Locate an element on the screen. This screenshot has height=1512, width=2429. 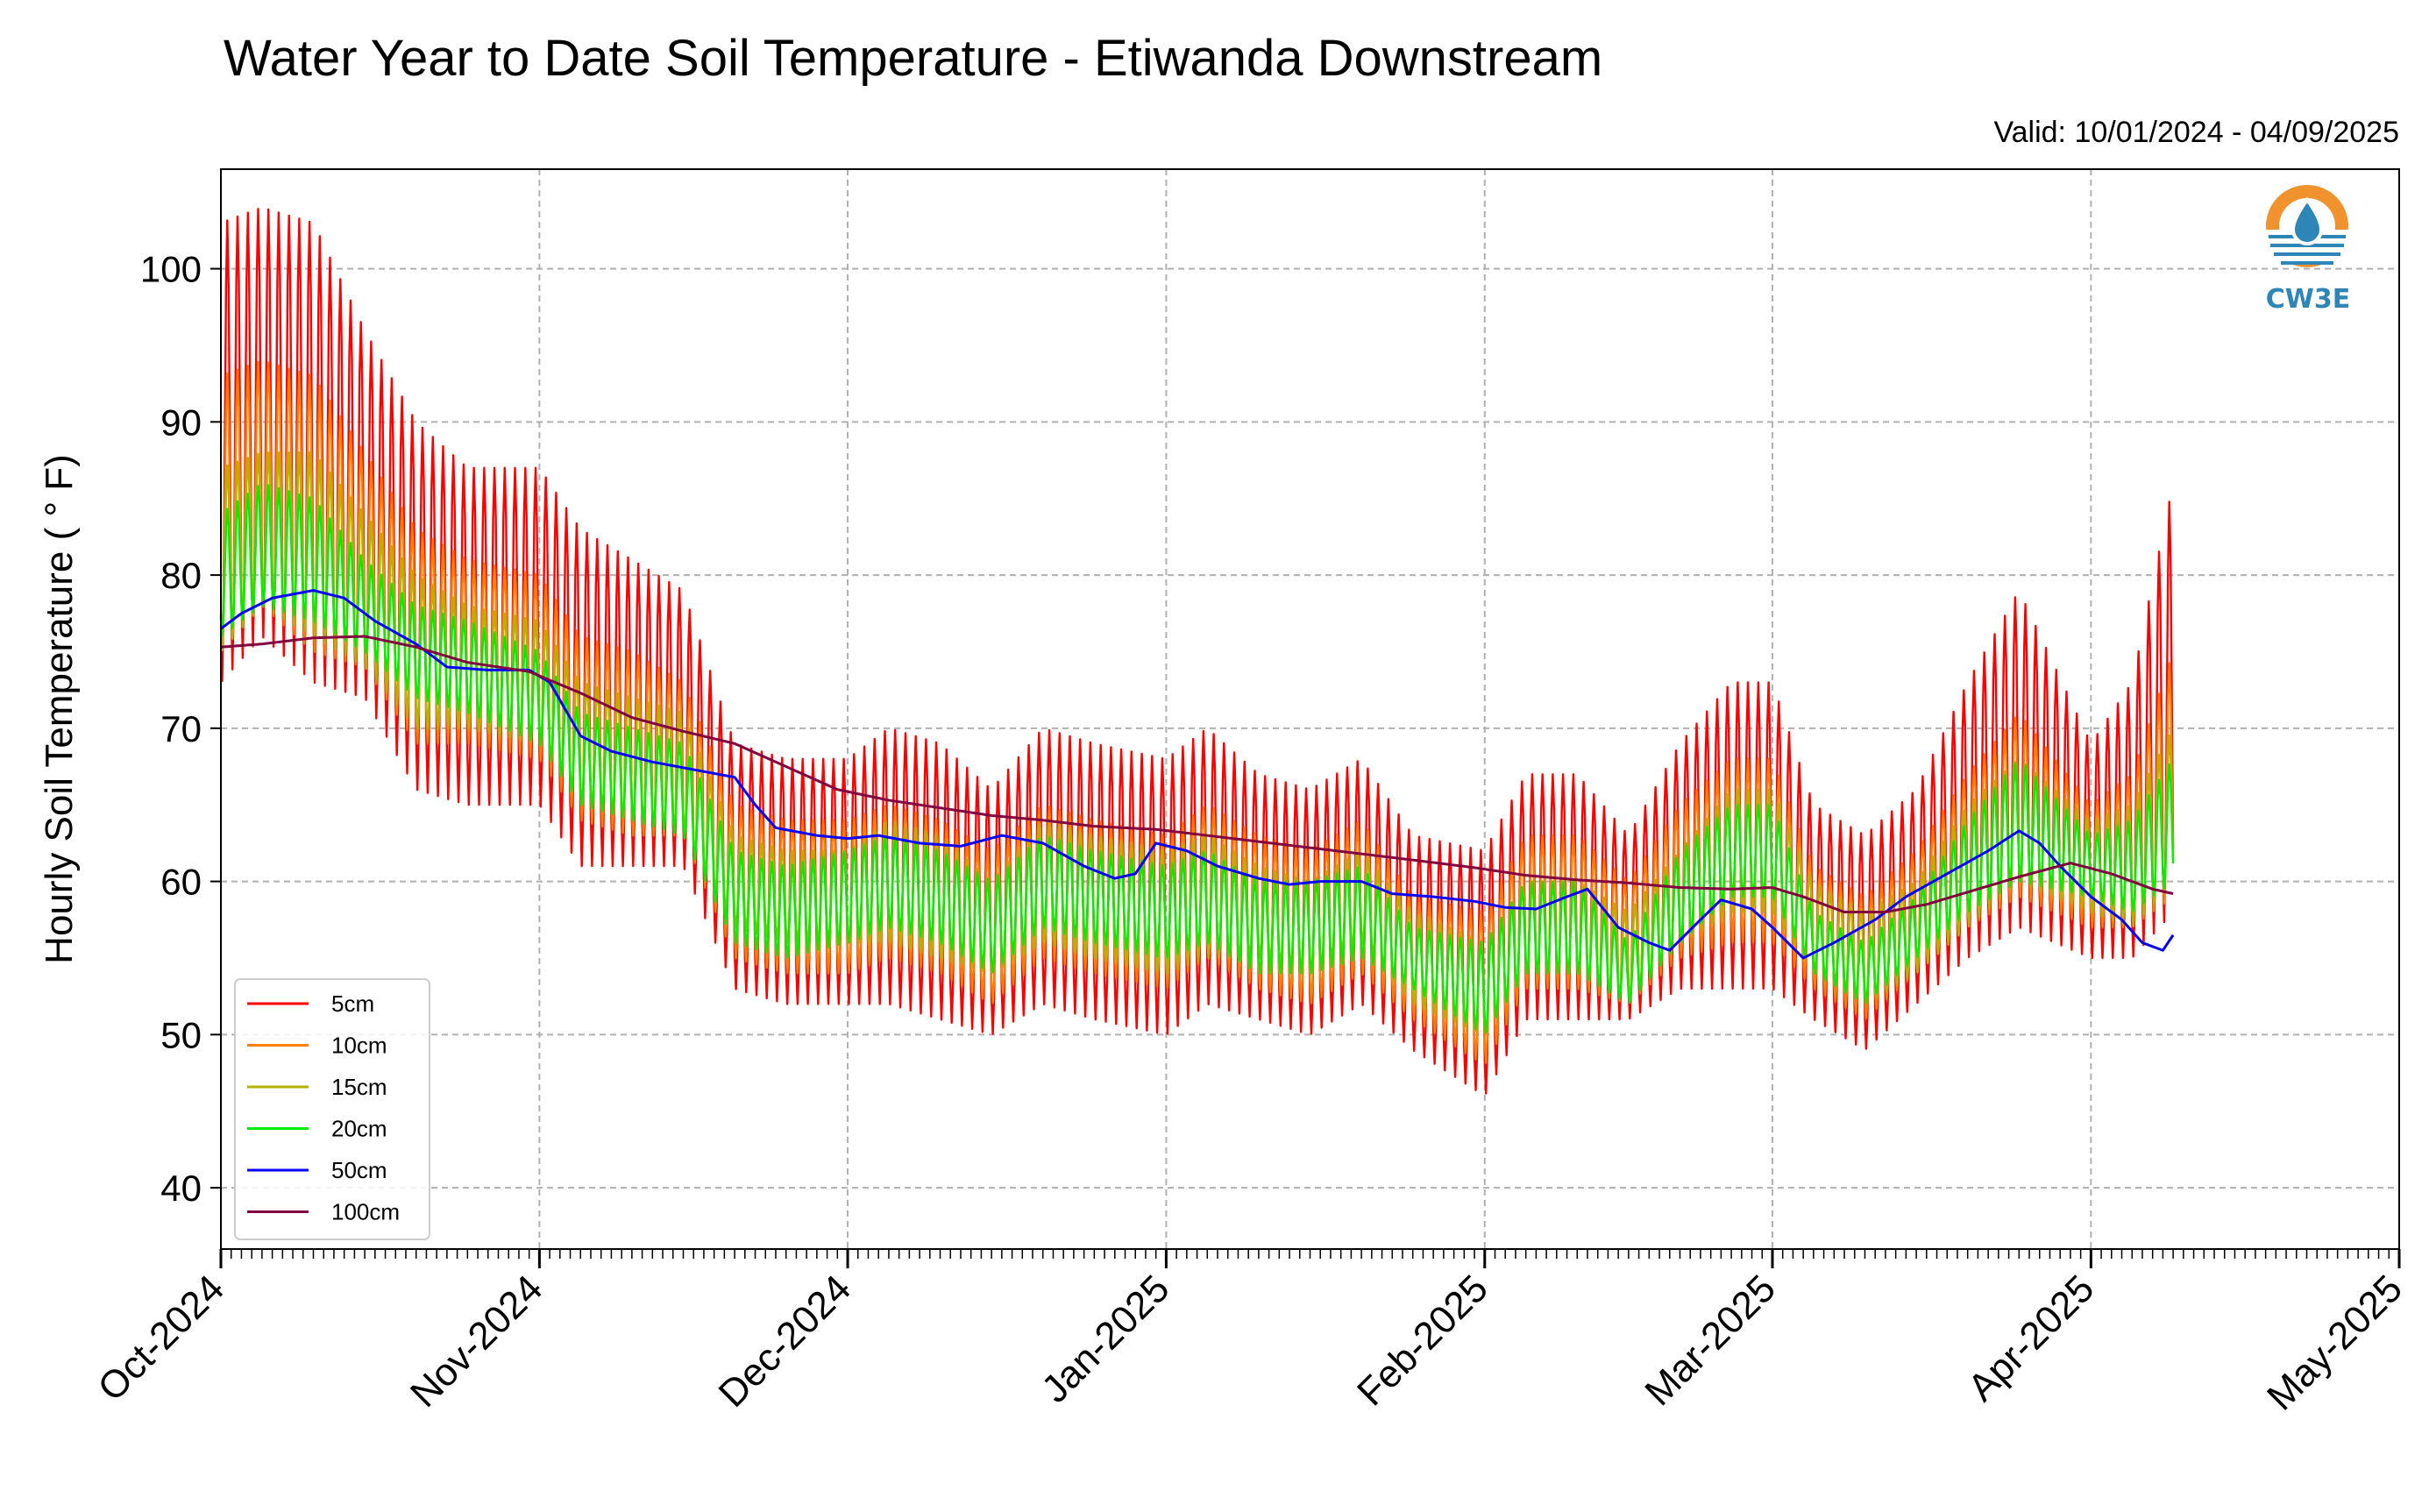
x-tick-label: Apr-2025 is located at coordinates (2032, 1338).